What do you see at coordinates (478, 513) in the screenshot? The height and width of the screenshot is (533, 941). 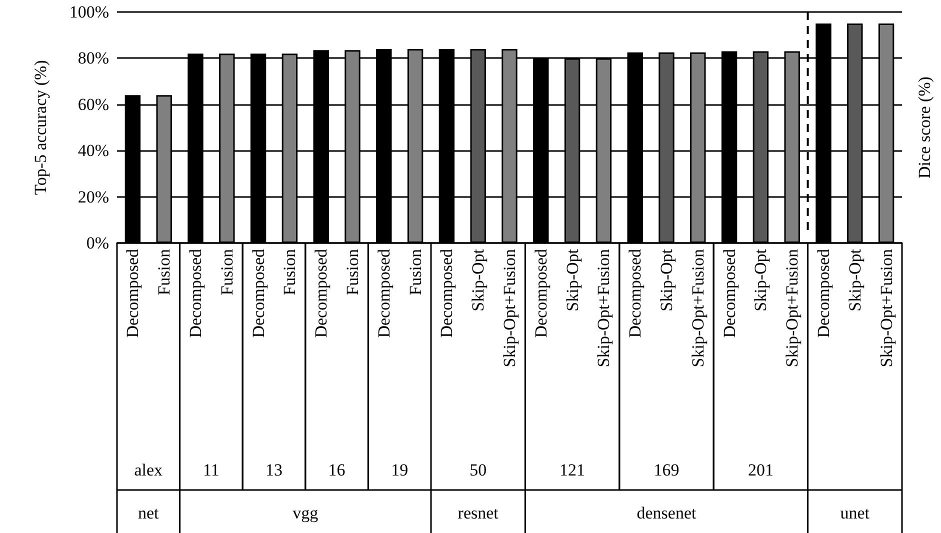 I see `text: resnet` at bounding box center [478, 513].